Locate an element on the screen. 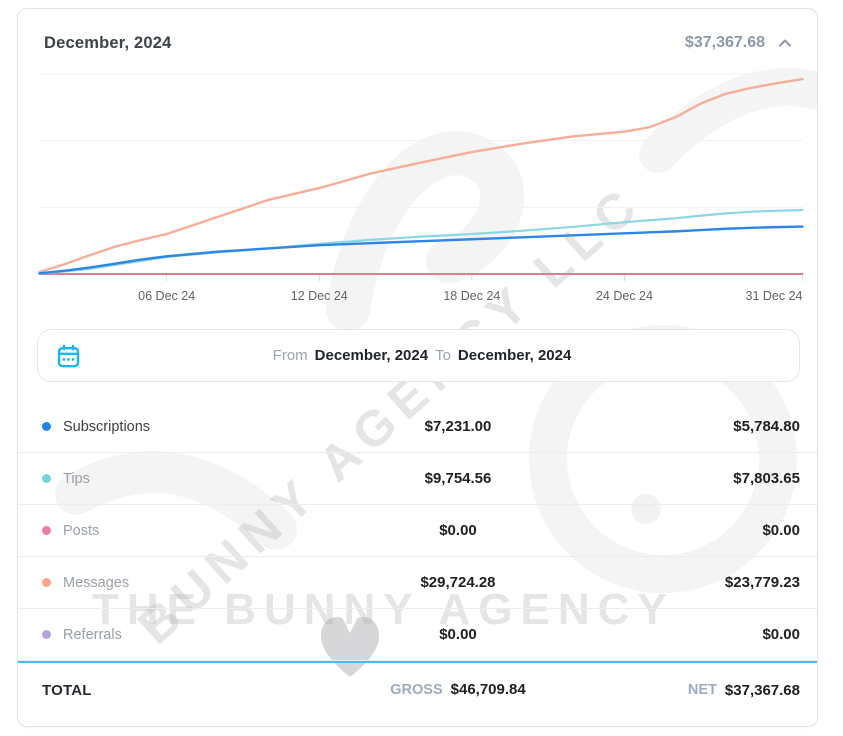 The image size is (843, 736). gross-label: GROSS is located at coordinates (416, 690).